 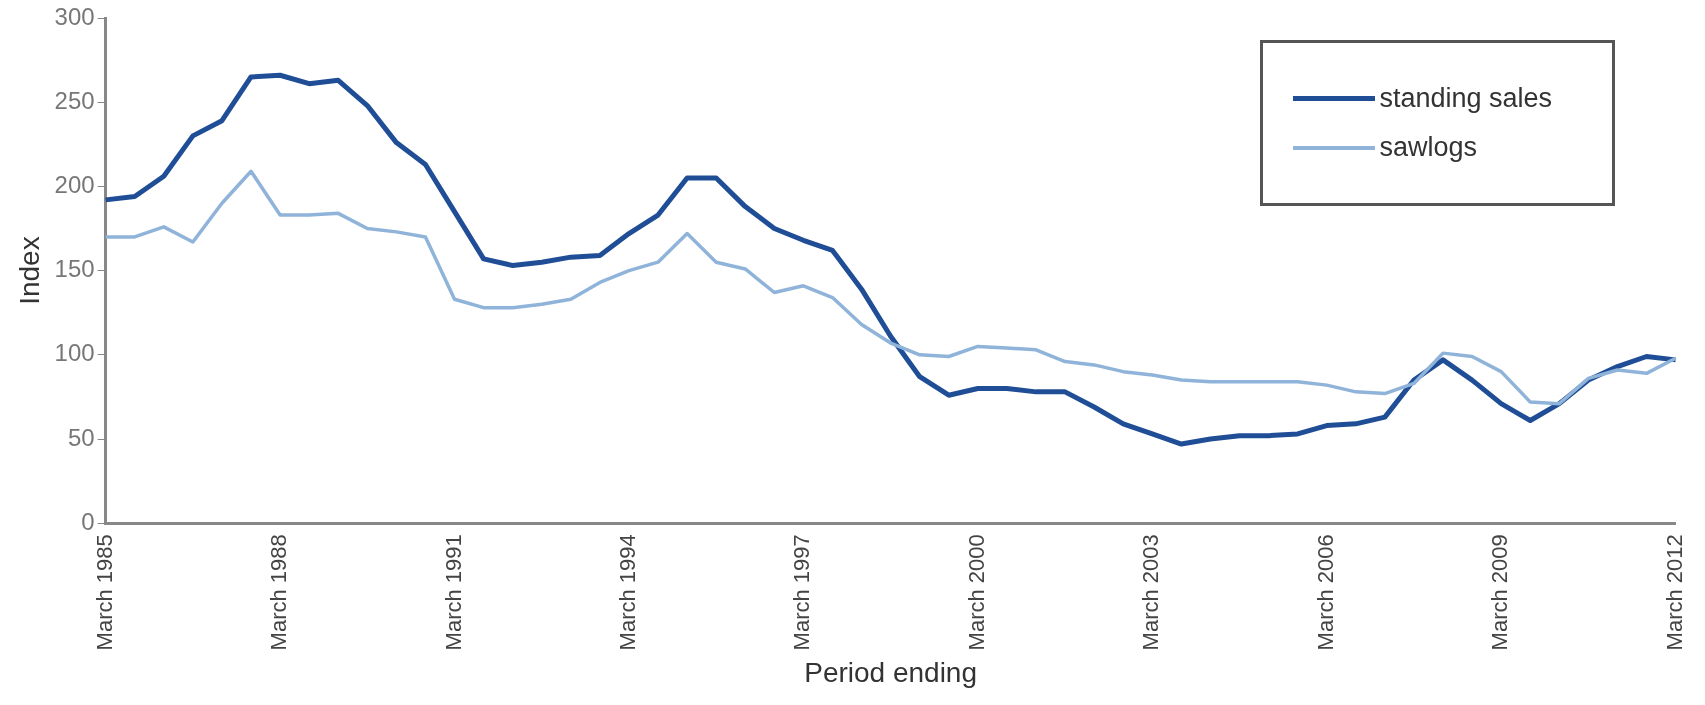 I want to click on legend-label: sawlogs, so click(x=1428, y=147).